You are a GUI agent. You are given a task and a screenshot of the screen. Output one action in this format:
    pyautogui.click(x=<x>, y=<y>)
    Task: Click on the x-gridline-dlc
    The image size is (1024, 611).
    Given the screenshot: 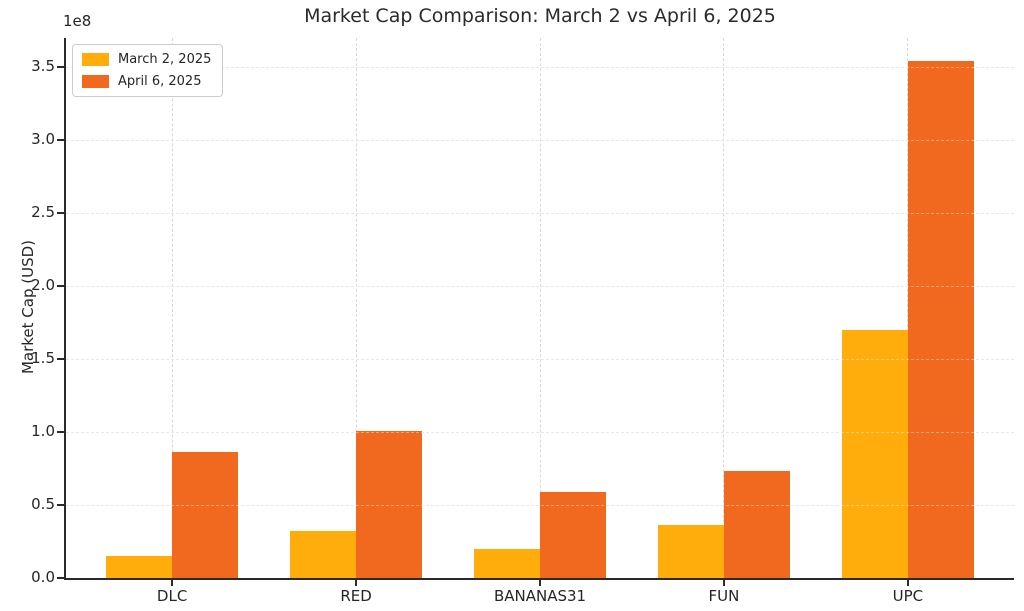 What is the action you would take?
    pyautogui.click(x=172, y=308)
    